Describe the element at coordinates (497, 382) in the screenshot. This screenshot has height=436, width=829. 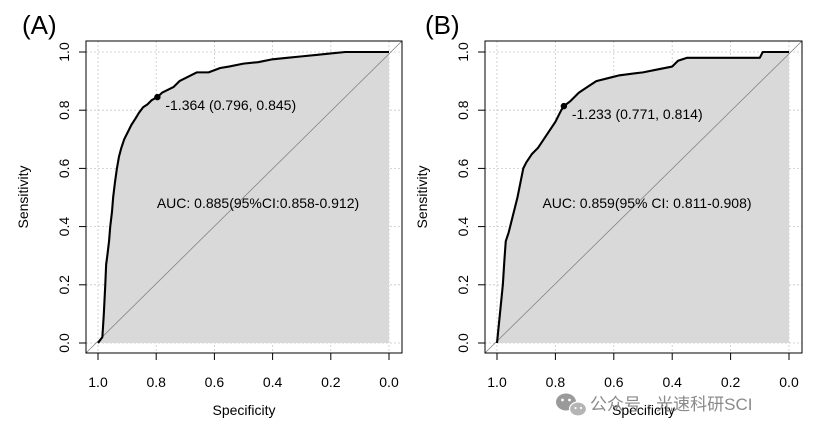
I see `x-tick-label-b-0: 1.0` at that location.